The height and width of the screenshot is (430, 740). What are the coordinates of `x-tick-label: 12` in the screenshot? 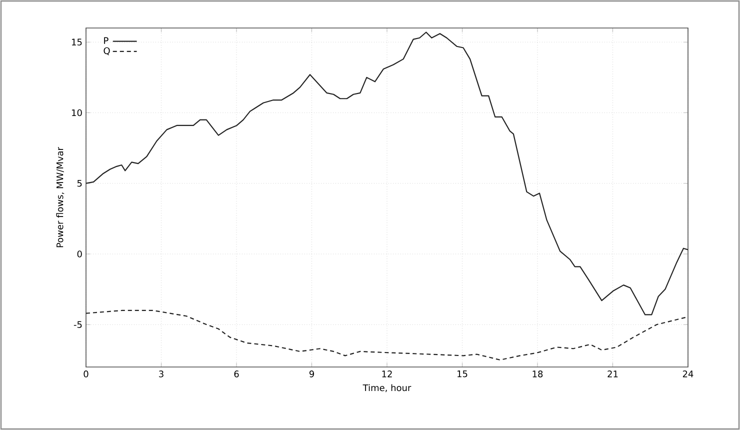 It's located at (387, 374).